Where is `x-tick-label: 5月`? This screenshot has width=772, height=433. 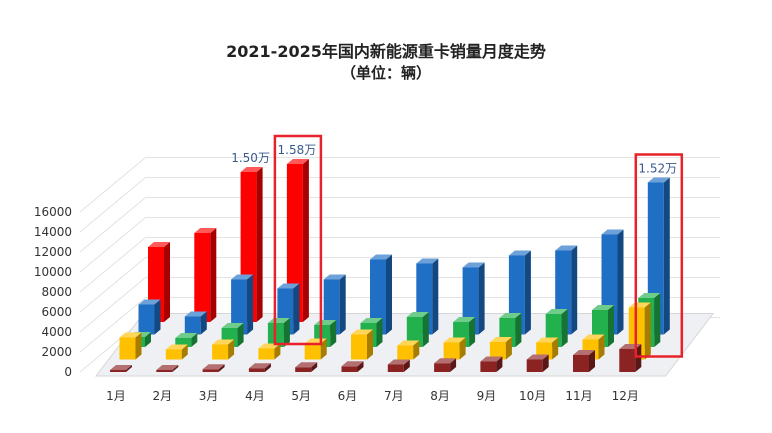
x-tick-label: 5月 is located at coordinates (301, 396).